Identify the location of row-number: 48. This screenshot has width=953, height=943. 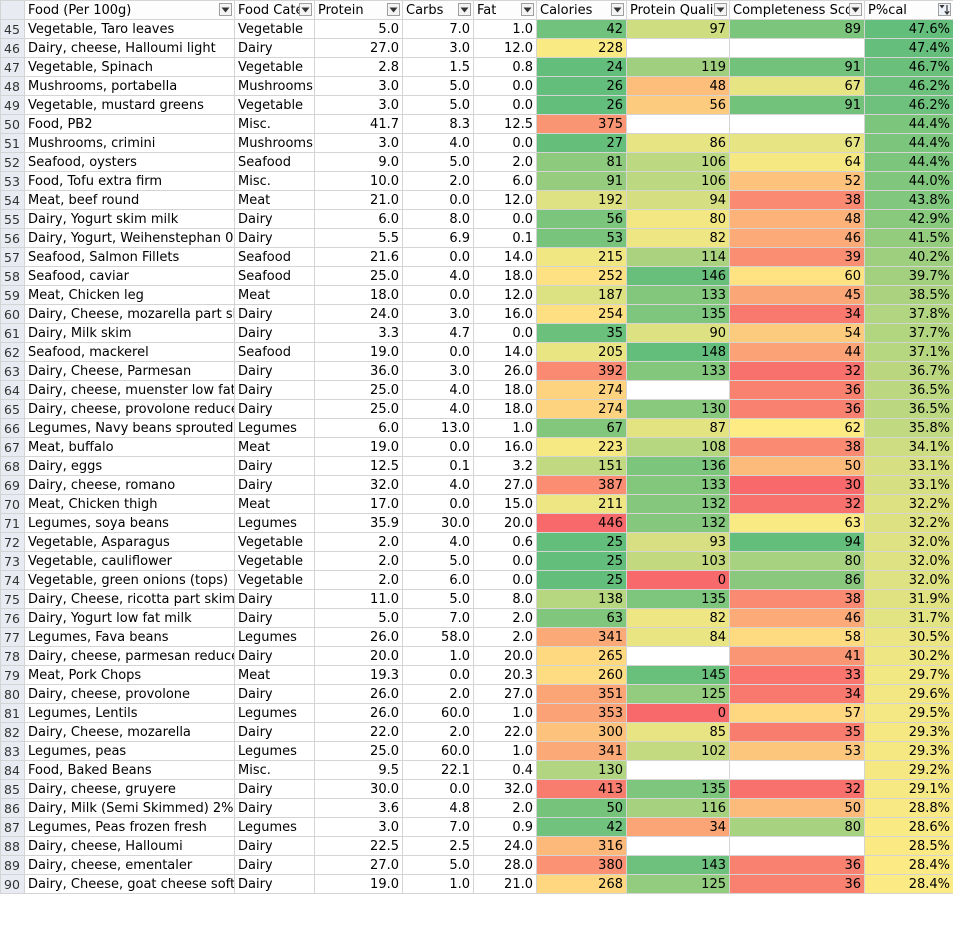
(12, 86).